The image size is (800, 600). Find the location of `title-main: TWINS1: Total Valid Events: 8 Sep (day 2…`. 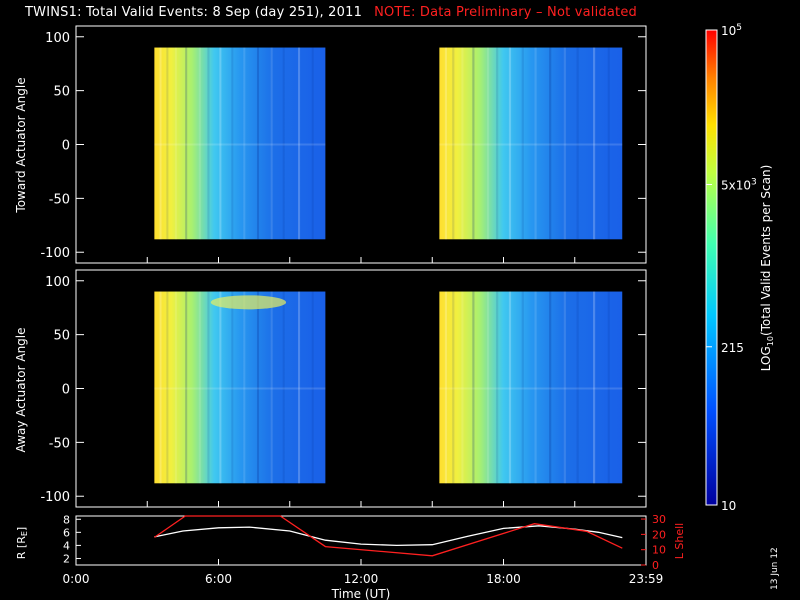

title-main: TWINS1: Total Valid Events: 8 Sep (day 2… is located at coordinates (194, 12).